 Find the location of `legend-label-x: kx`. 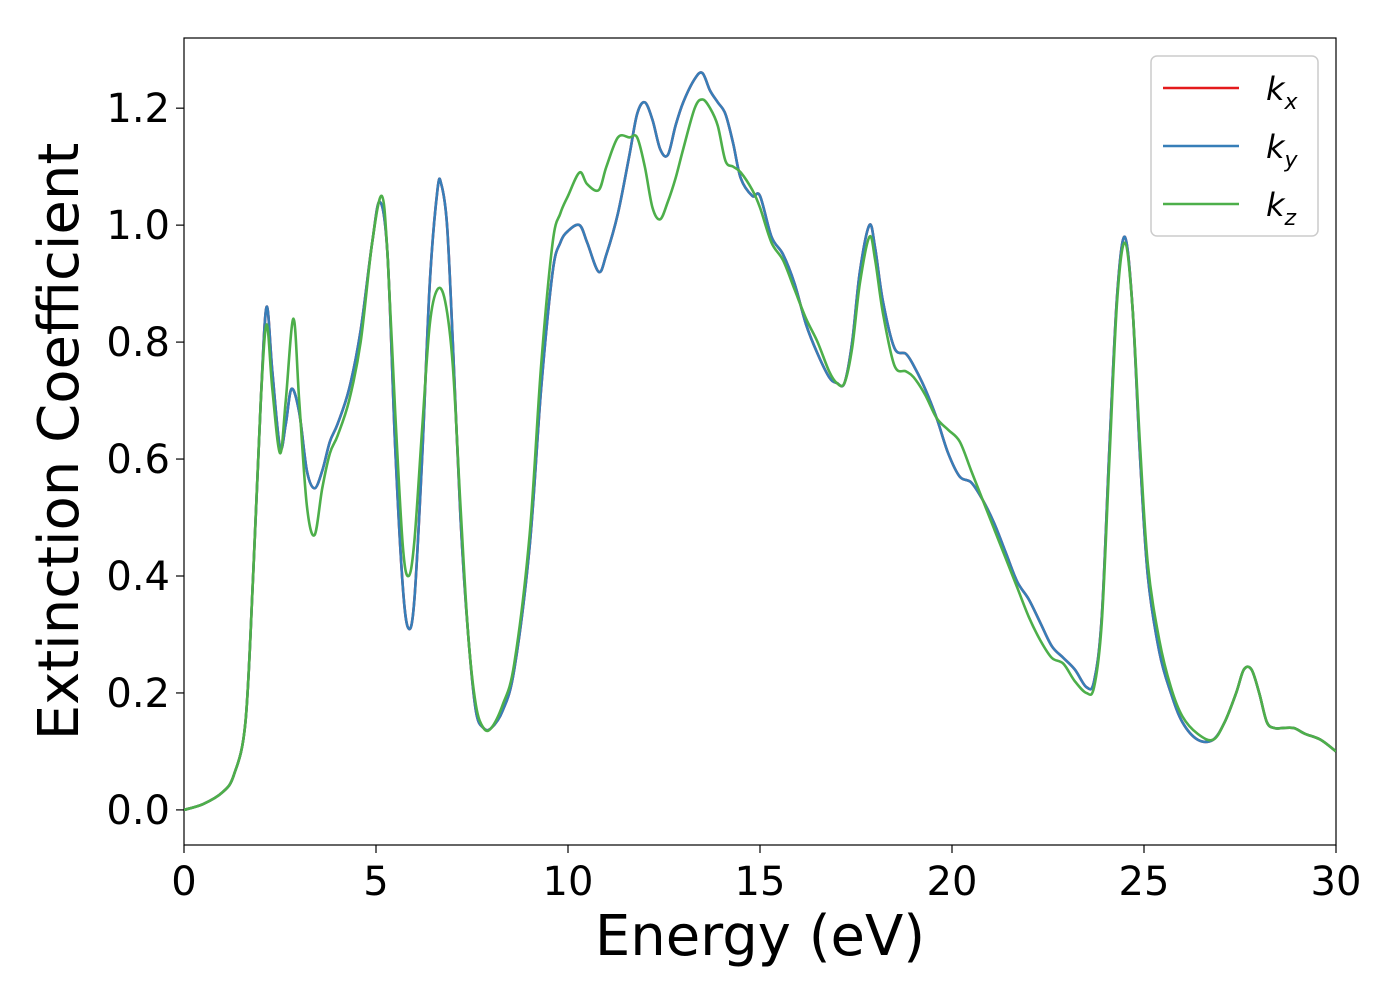

legend-label-x: kx is located at coordinates (1282, 92).